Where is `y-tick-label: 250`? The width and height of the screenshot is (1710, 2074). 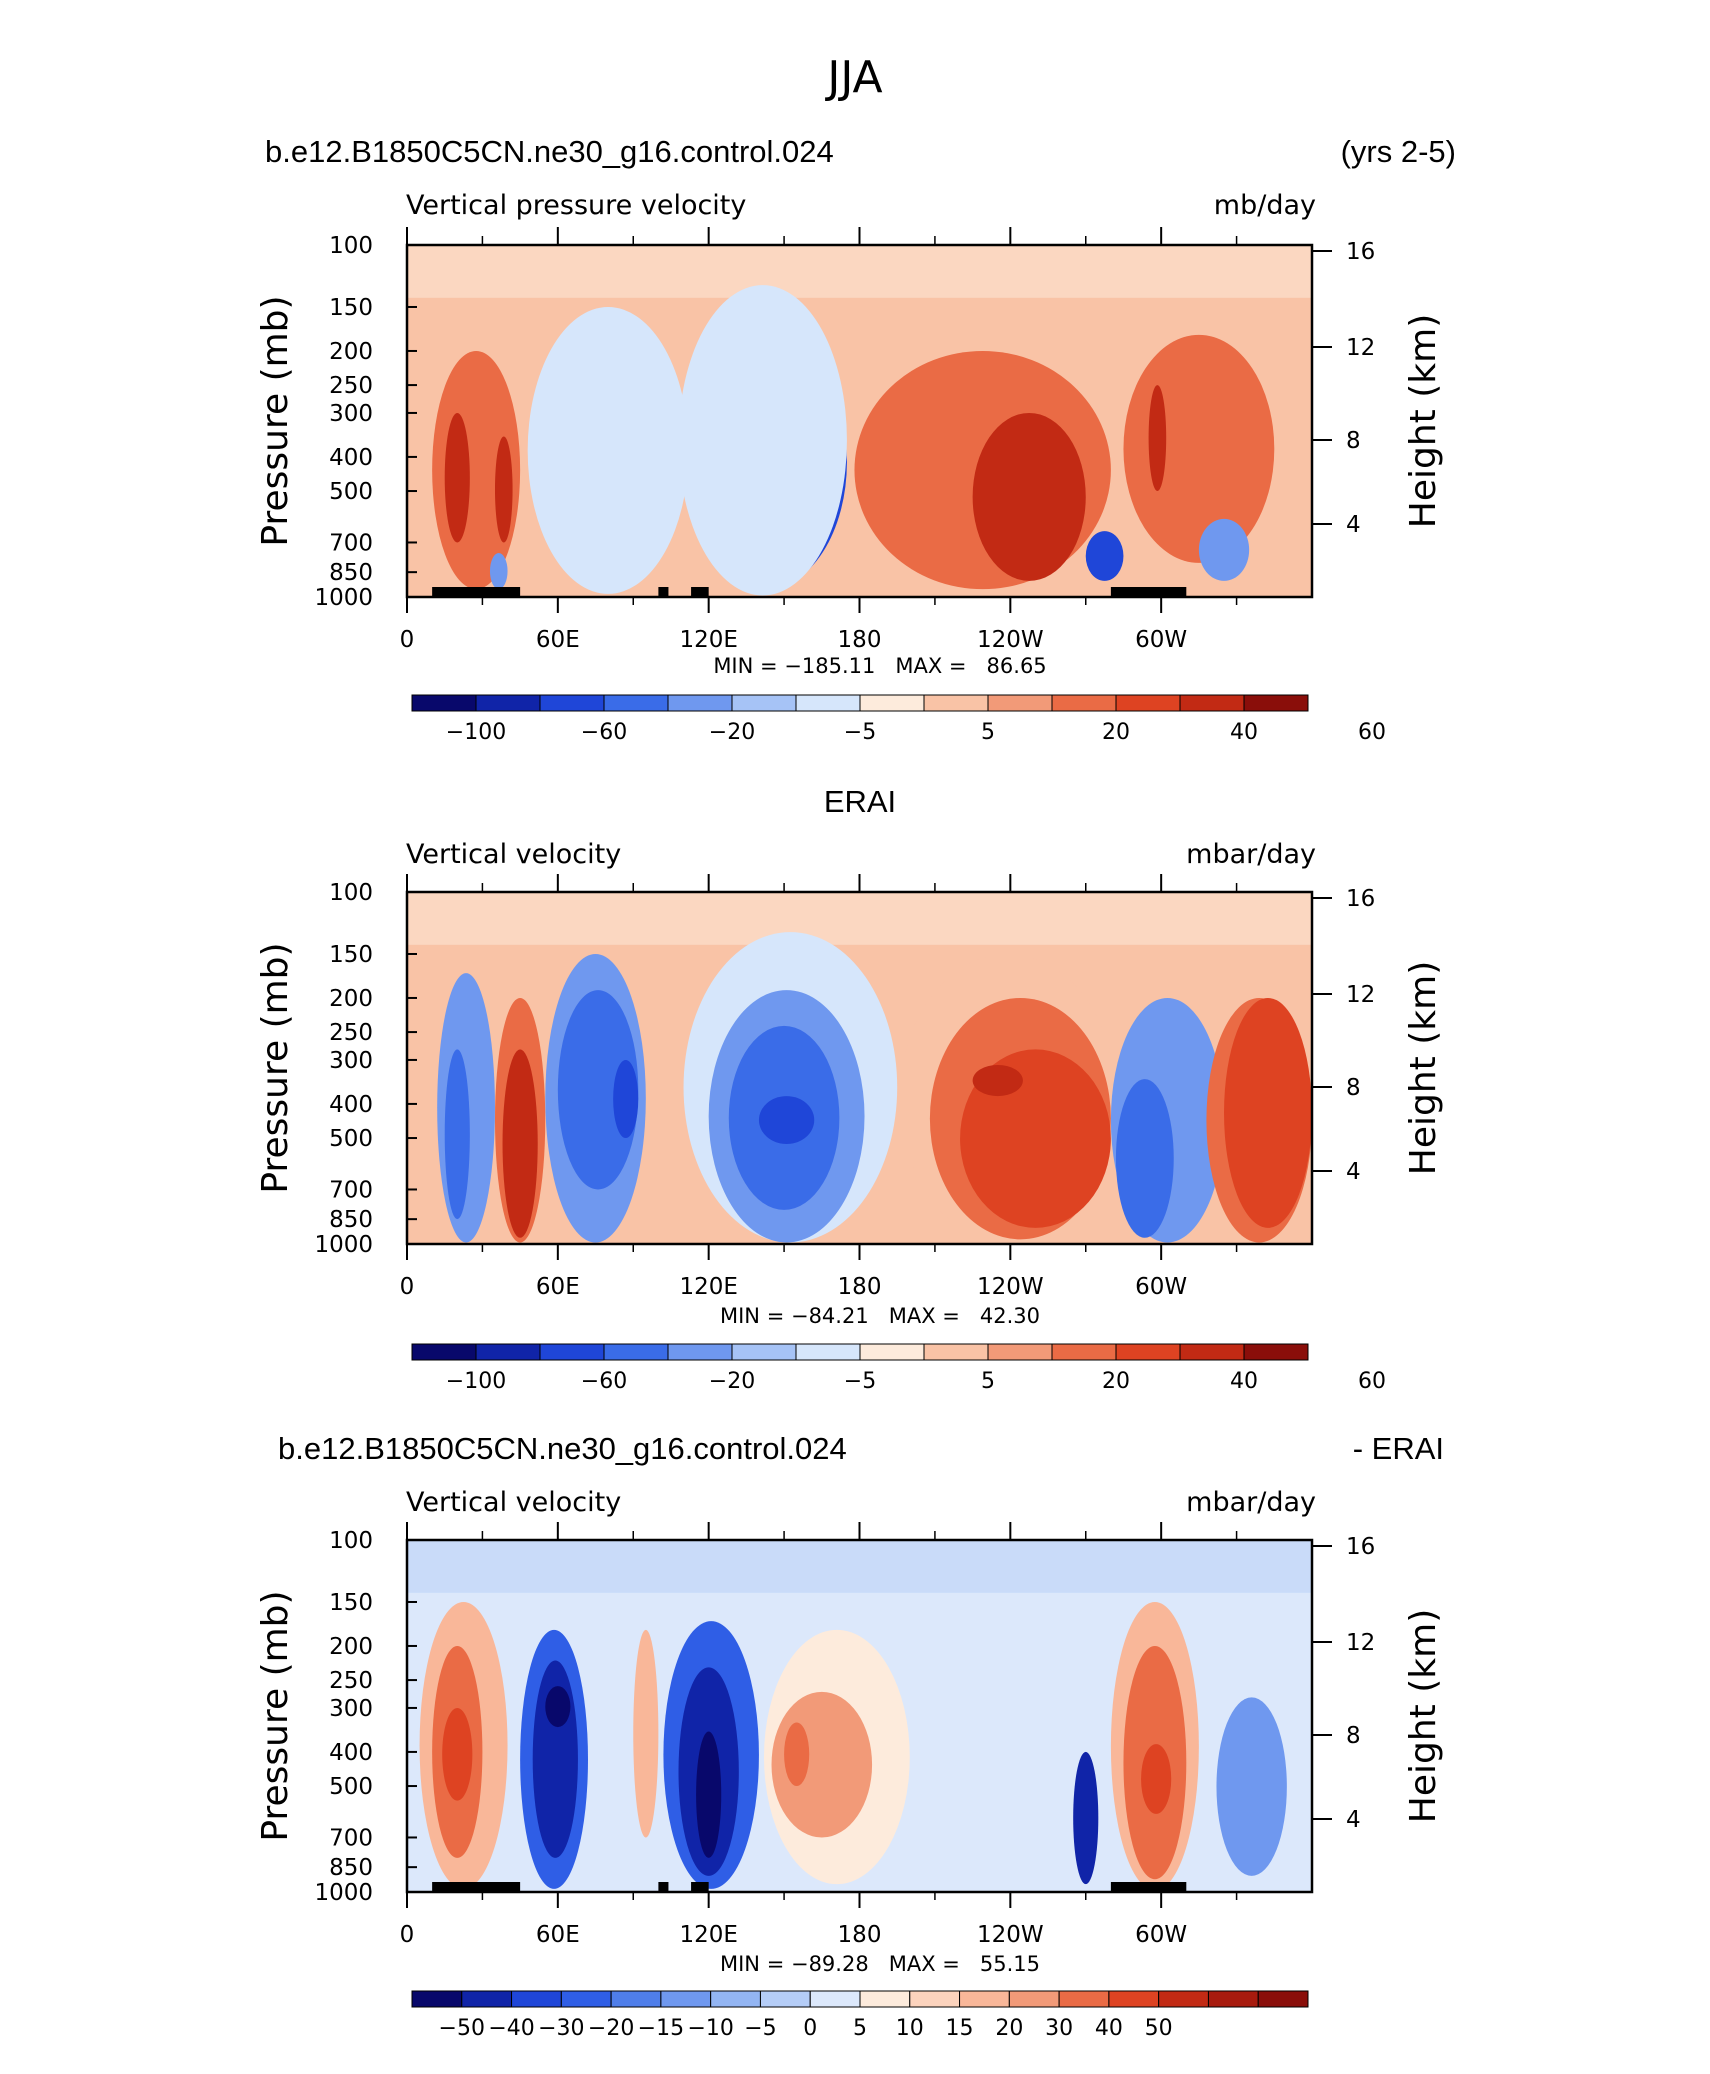
y-tick-label: 250 is located at coordinates (351, 1033).